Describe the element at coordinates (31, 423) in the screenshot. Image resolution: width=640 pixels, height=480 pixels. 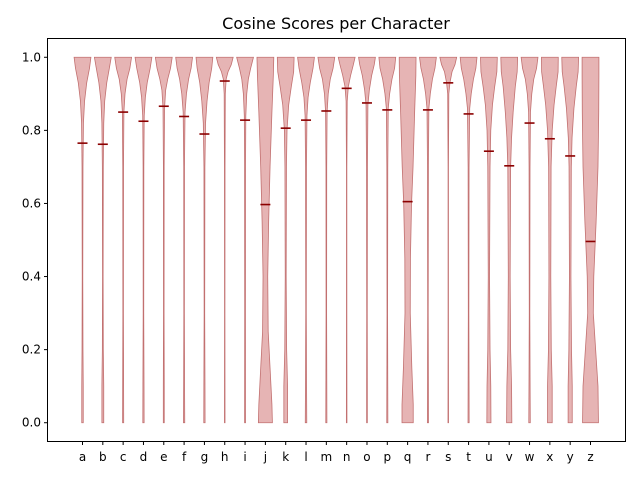
I see `y-tick-label-0.0: 0.0` at that location.